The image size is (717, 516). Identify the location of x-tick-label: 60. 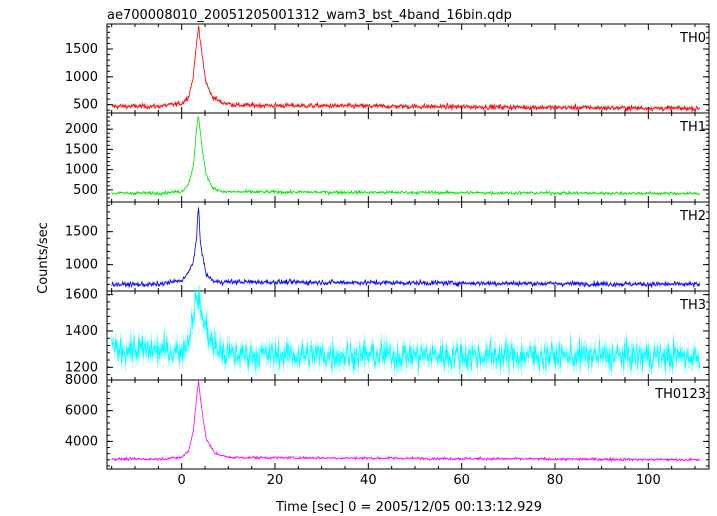
(461, 480).